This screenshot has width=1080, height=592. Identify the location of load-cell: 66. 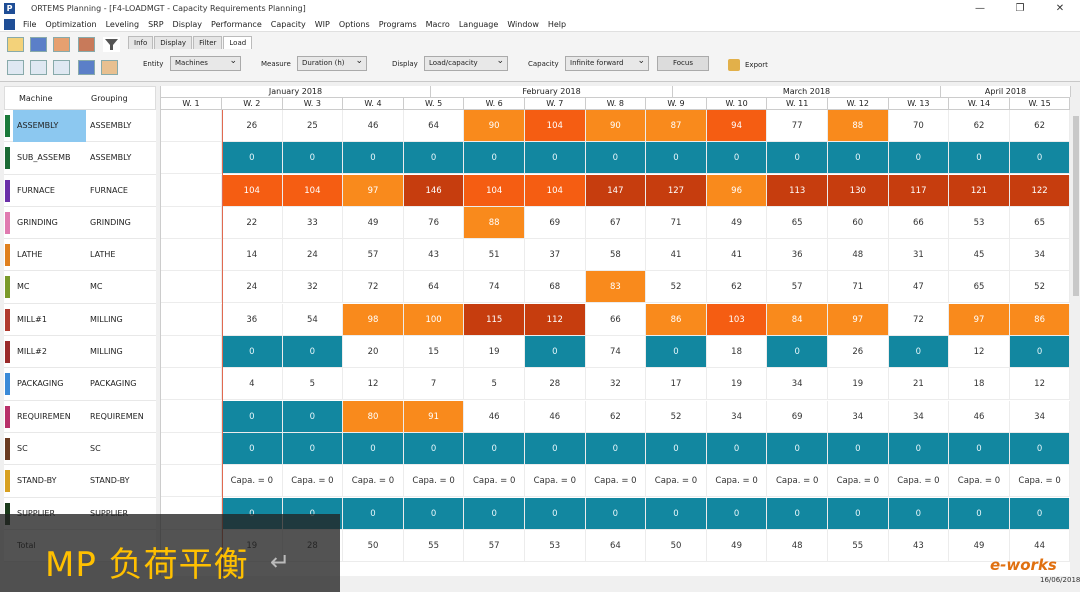
(919, 222).